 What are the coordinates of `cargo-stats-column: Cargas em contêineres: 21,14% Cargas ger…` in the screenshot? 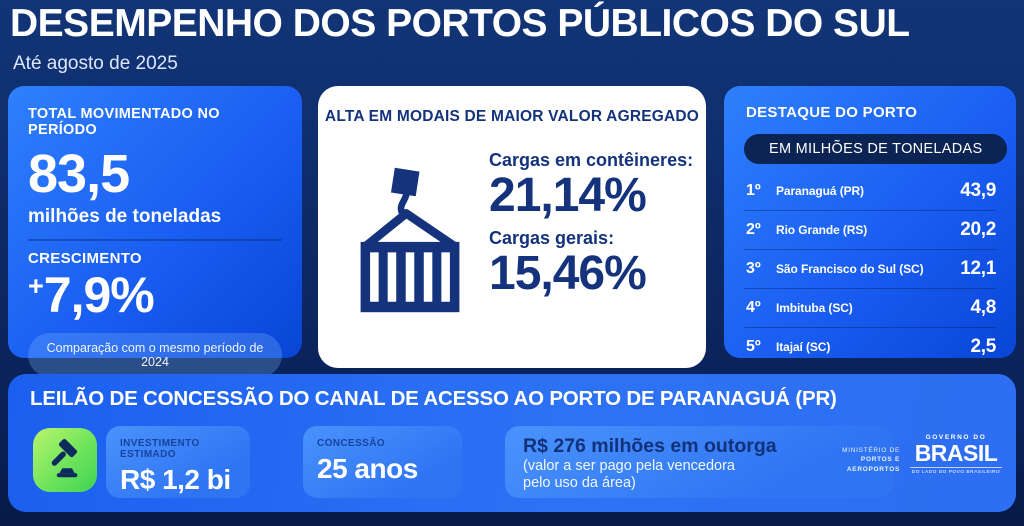 It's located at (591, 228).